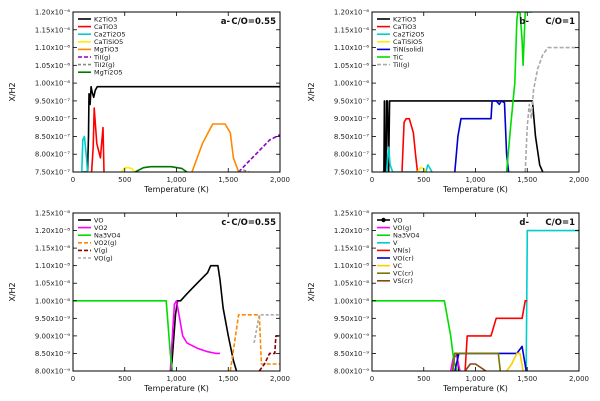  What do you see at coordinates (52, 301) in the screenshot?
I see `y-tick-label: 1.00x10⁻⁸` at bounding box center [52, 301].